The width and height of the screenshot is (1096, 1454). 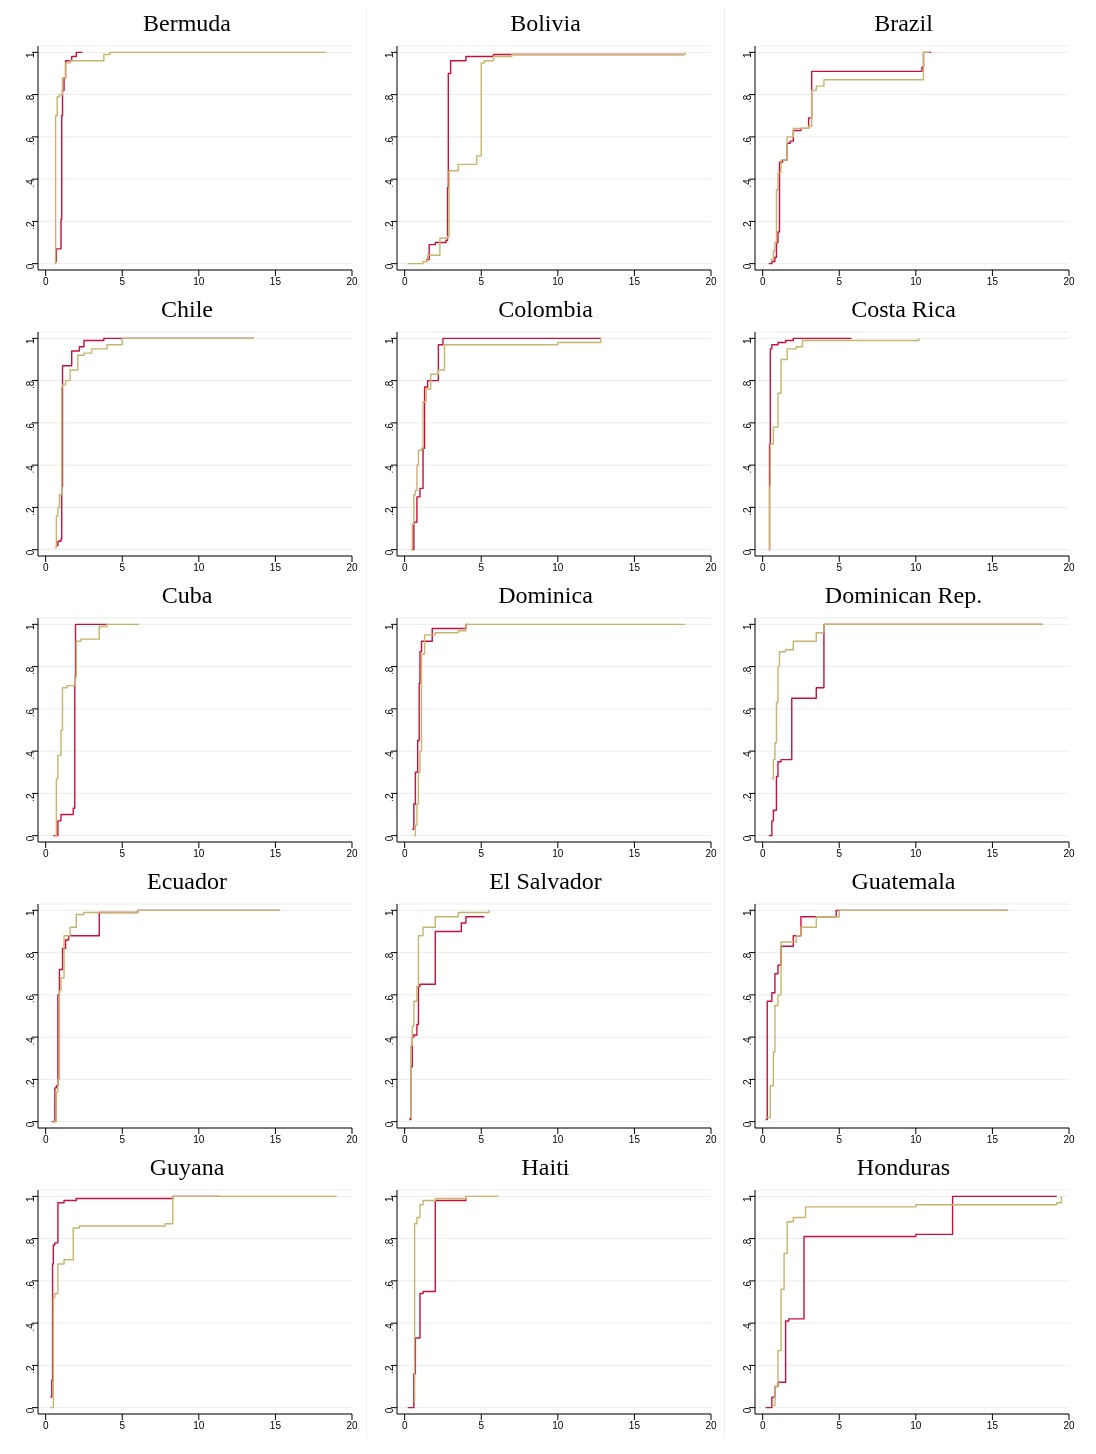 What do you see at coordinates (903, 23) in the screenshot?
I see `chart-title: Brazil` at bounding box center [903, 23].